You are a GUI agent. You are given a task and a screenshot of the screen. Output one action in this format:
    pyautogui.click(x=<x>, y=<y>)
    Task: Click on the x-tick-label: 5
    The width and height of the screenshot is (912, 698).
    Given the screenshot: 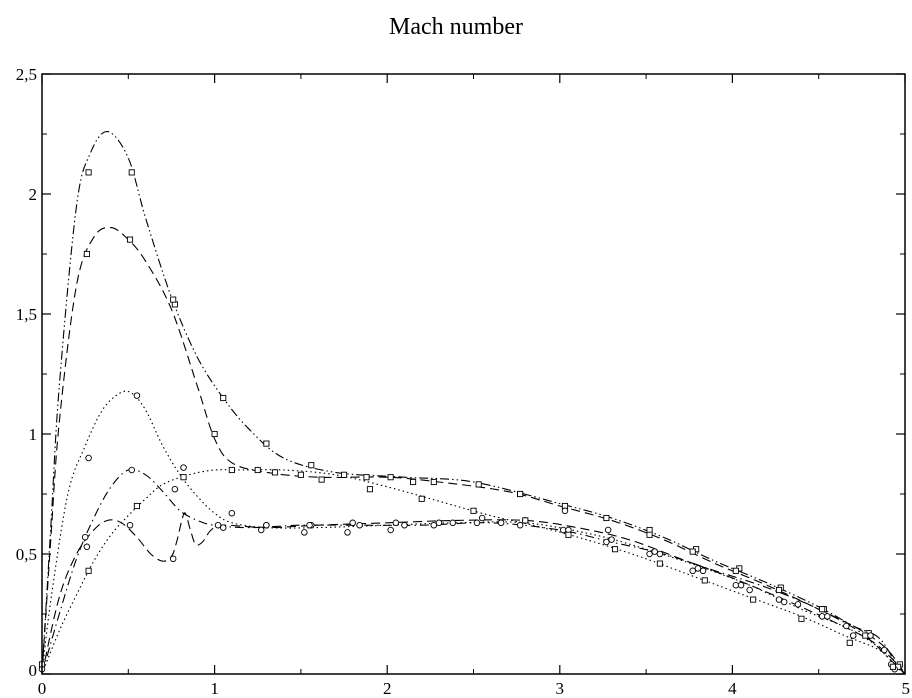 What is the action you would take?
    pyautogui.click(x=906, y=688)
    